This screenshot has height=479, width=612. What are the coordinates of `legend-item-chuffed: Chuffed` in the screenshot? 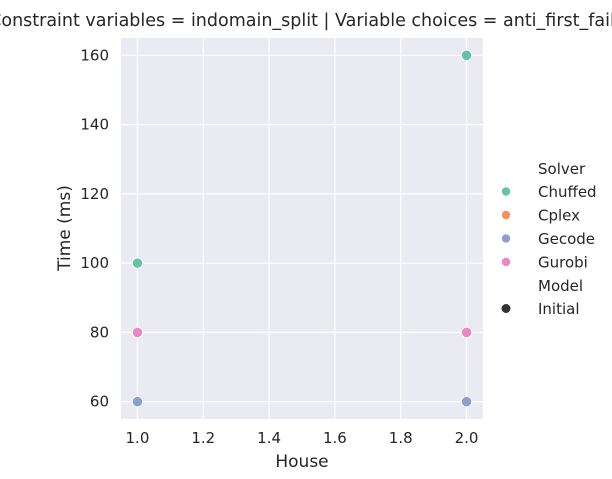 It's located at (549, 192).